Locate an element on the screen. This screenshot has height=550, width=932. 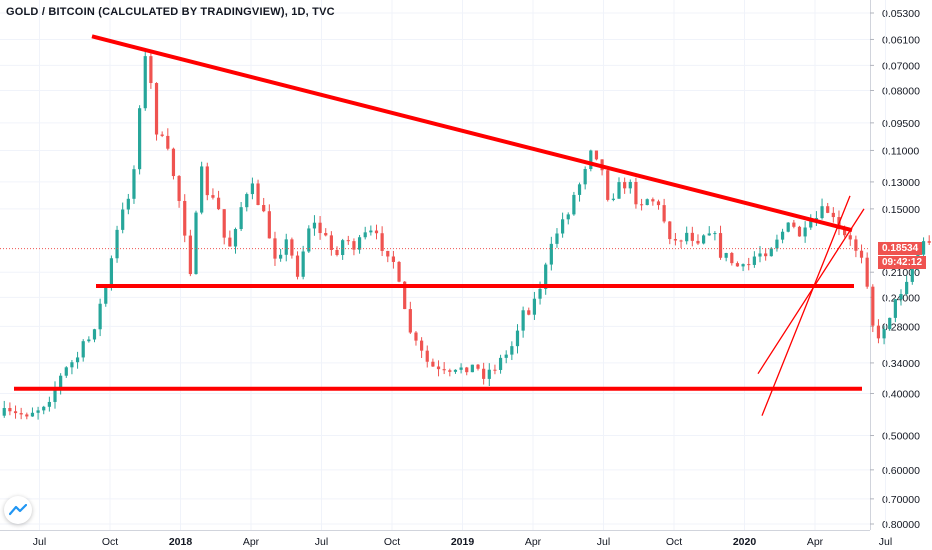
bar-countdown-badge: 09:42:12 is located at coordinates (902, 262).